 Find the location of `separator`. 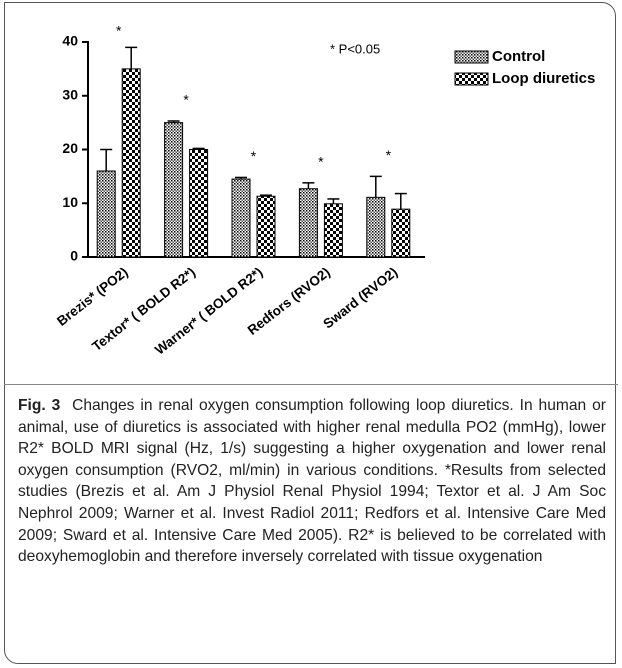

separator is located at coordinates (311, 384).